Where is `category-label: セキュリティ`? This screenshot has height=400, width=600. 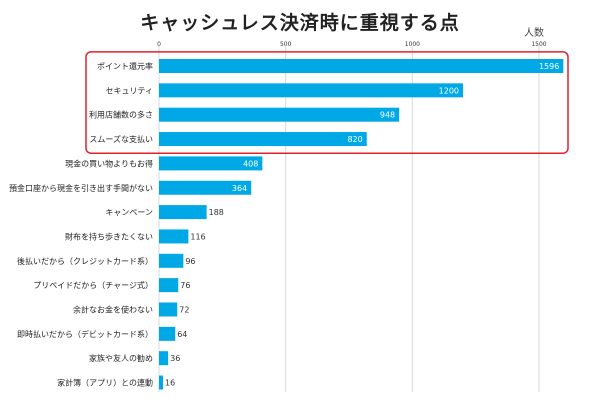
category-label: セキュリティ is located at coordinates (129, 90).